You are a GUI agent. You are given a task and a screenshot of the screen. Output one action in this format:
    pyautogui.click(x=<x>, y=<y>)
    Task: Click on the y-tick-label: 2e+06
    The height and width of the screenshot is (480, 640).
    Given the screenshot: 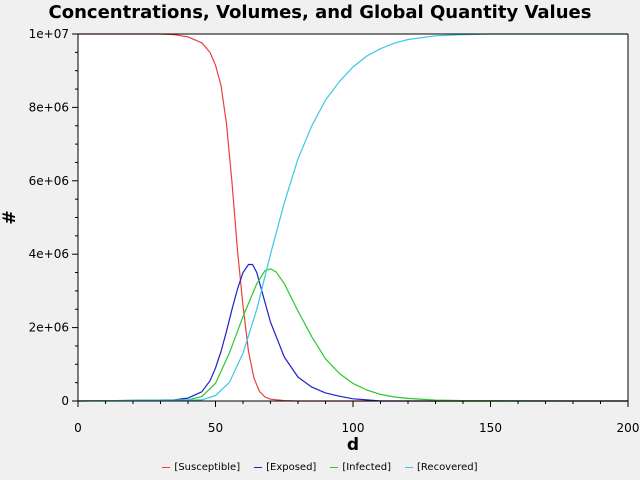 What is the action you would take?
    pyautogui.click(x=49, y=328)
    